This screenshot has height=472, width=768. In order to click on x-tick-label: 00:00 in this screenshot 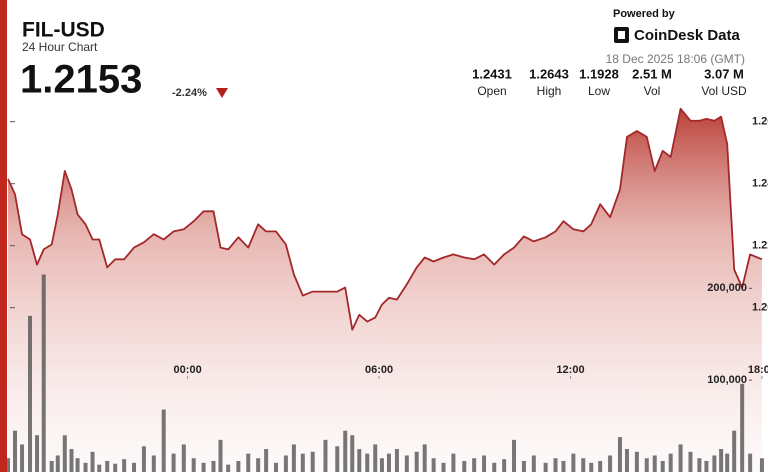, I will do `click(188, 370)`.